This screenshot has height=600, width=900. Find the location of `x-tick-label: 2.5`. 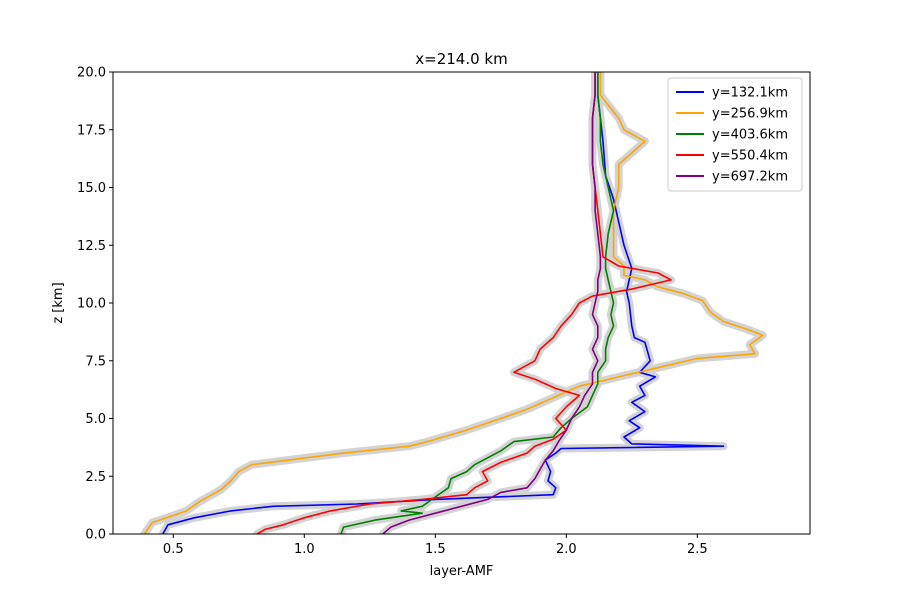

x-tick-label: 2.5 is located at coordinates (697, 549).